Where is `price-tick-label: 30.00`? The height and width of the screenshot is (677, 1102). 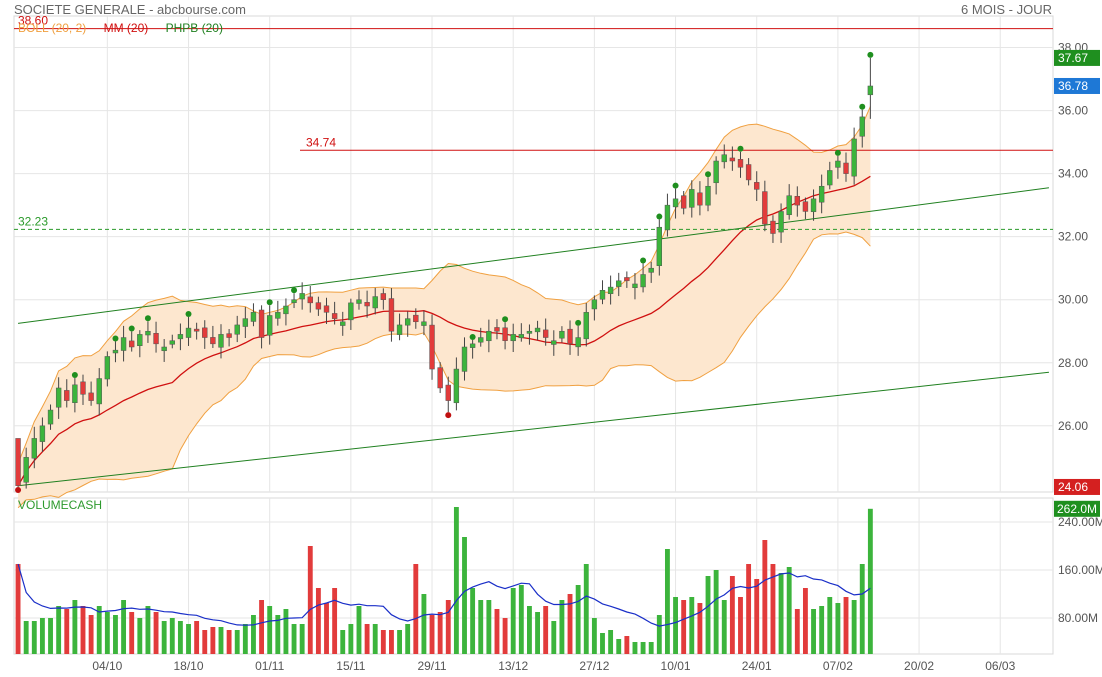 price-tick-label: 30.00 is located at coordinates (1073, 300).